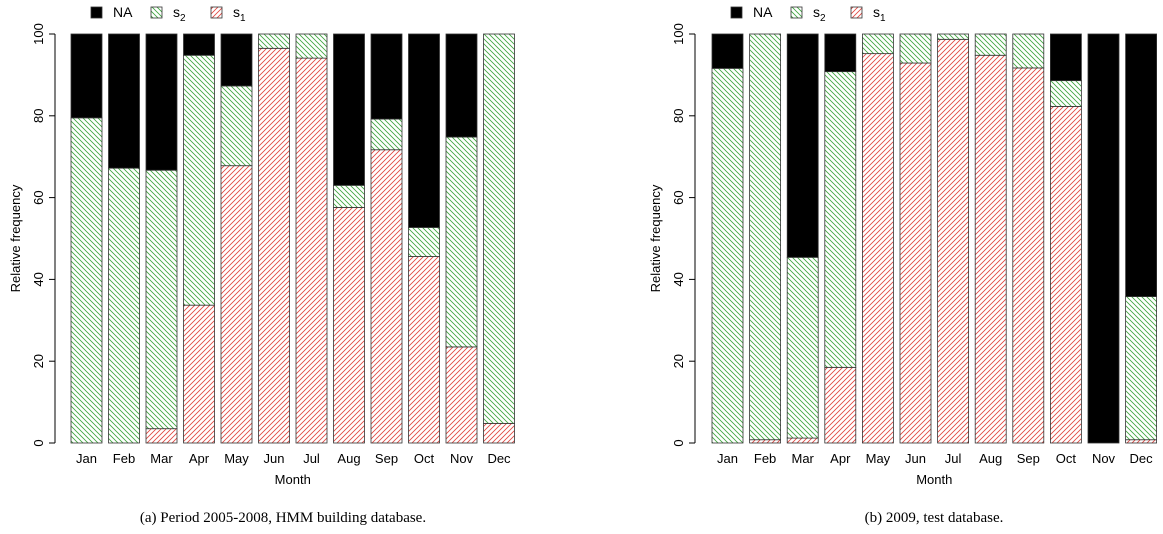  Describe the element at coordinates (878, 248) in the screenshot. I see `bar-b-may-s1` at that location.